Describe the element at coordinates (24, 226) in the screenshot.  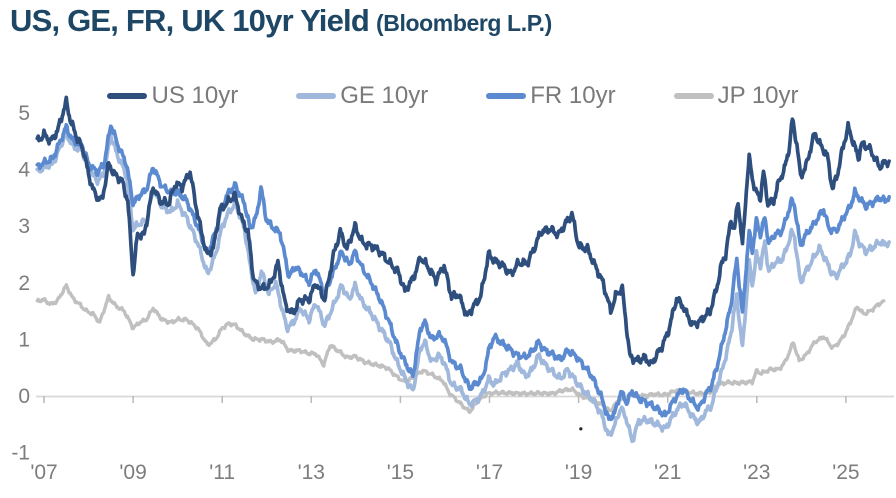
I see `y-axis-label-3: 3` at that location.